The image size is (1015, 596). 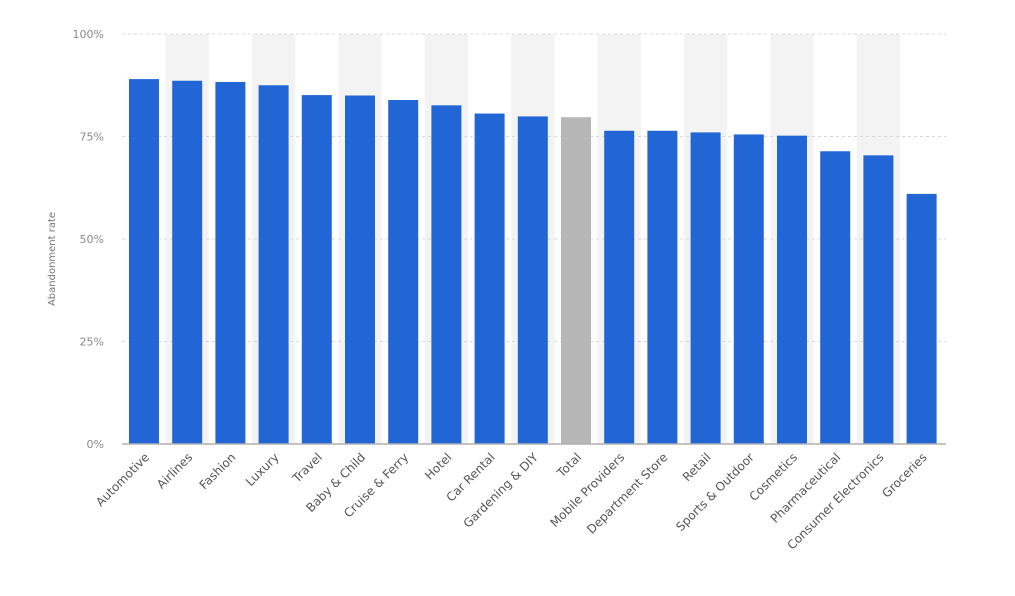 What do you see at coordinates (122, 479) in the screenshot?
I see `x-tick-label: Automotive` at bounding box center [122, 479].